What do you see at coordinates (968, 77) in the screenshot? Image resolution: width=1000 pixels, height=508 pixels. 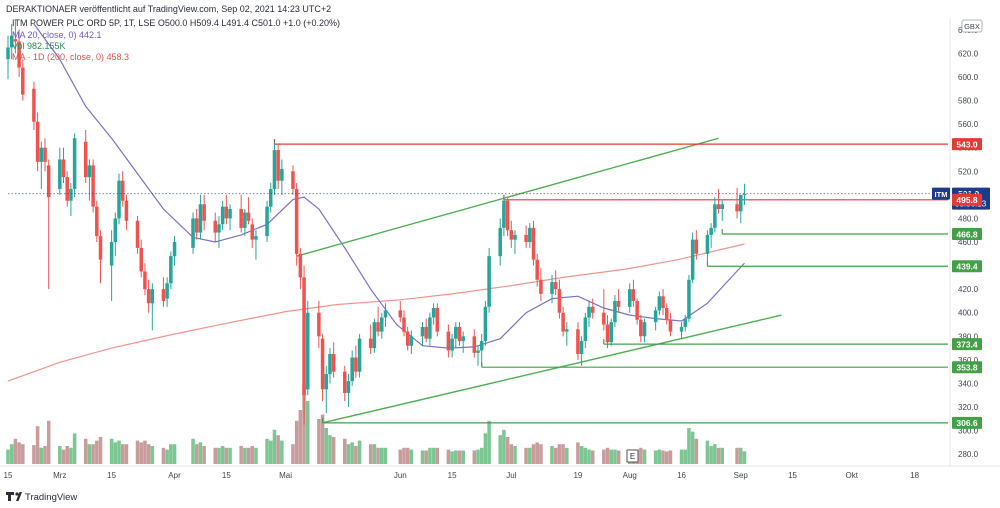 I see `price-tick-label: 600.0` at bounding box center [968, 77].